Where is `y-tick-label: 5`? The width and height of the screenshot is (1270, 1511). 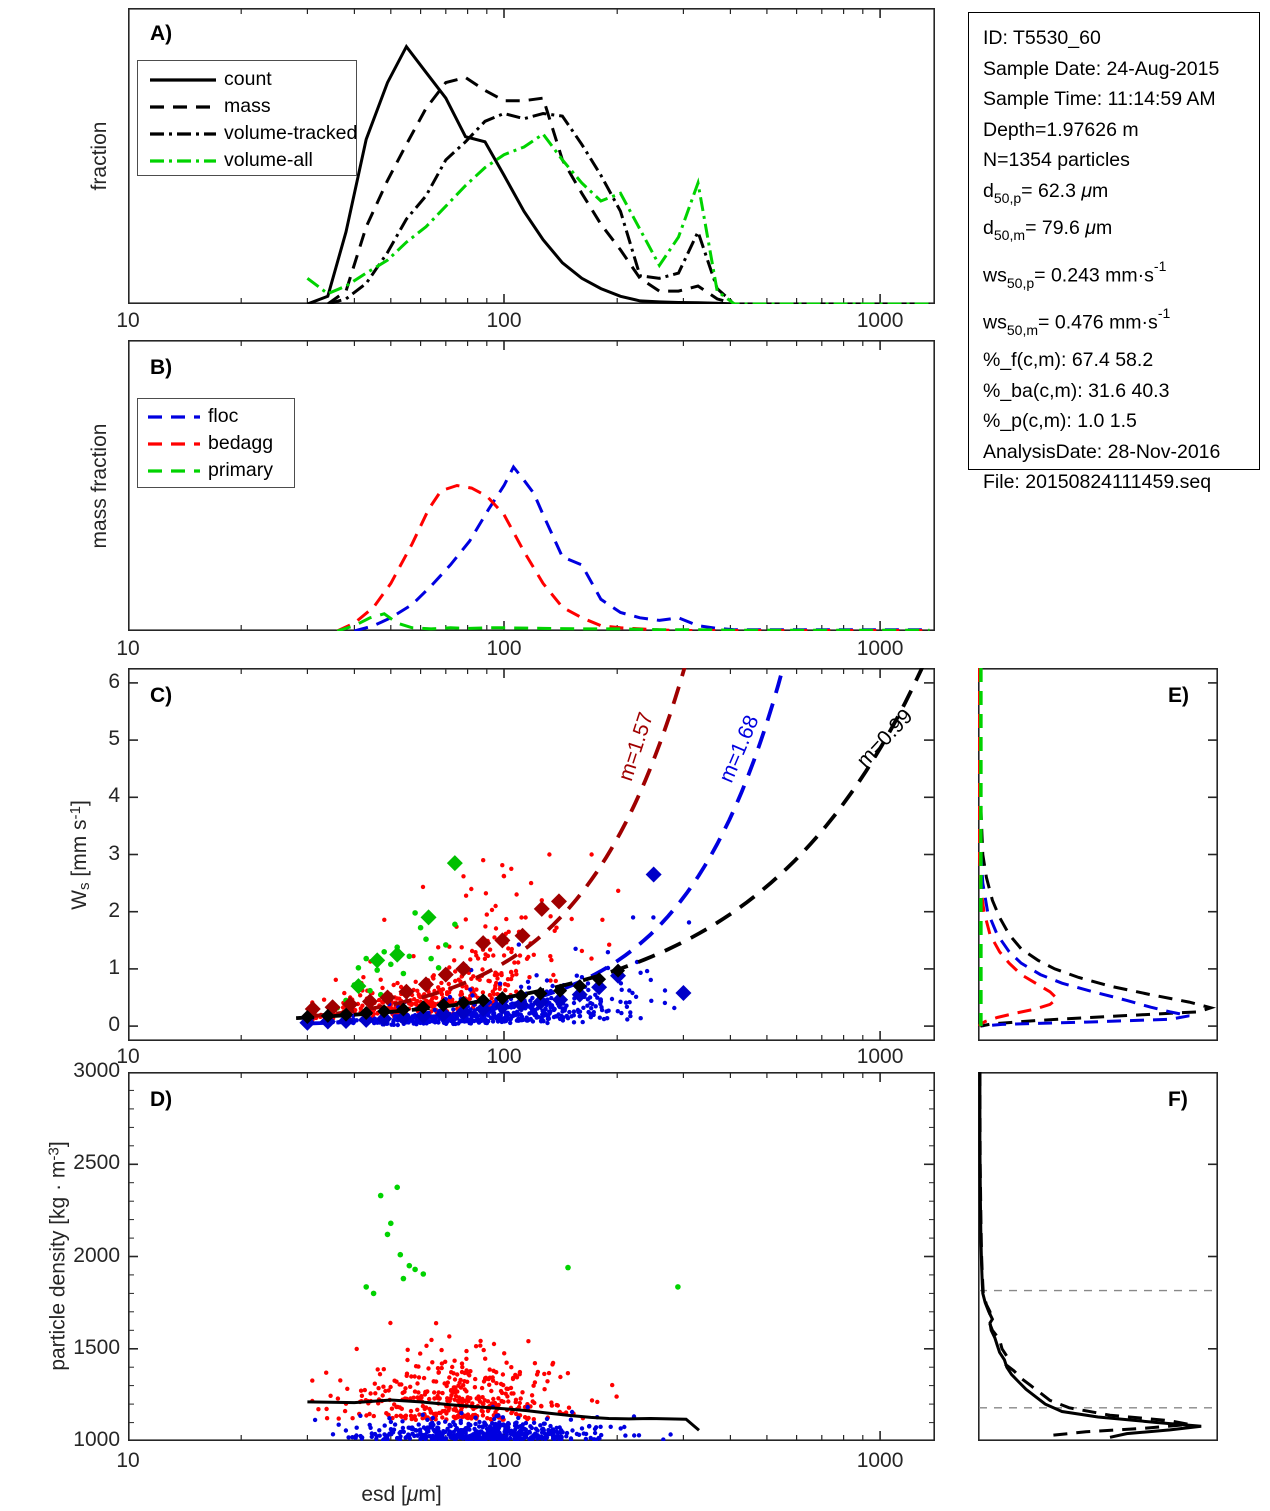
y-tick-label: 5 is located at coordinates (114, 739).